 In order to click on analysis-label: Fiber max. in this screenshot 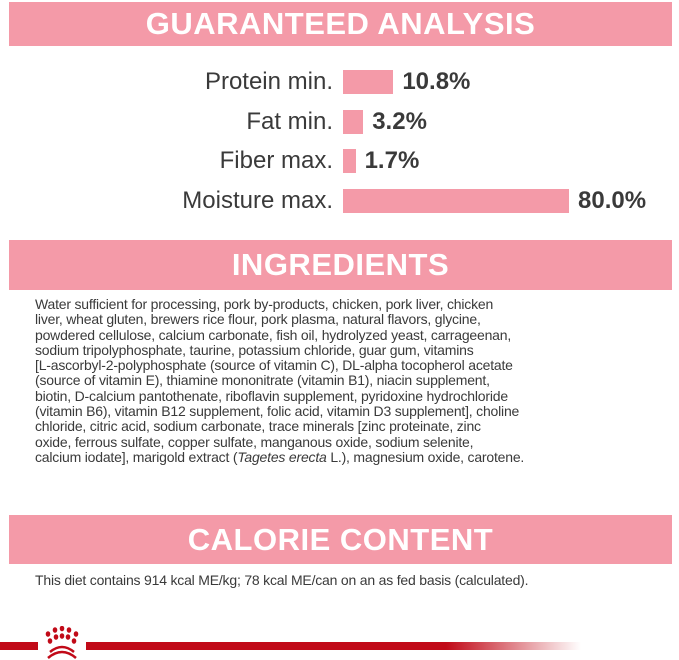, I will do `click(276, 160)`.